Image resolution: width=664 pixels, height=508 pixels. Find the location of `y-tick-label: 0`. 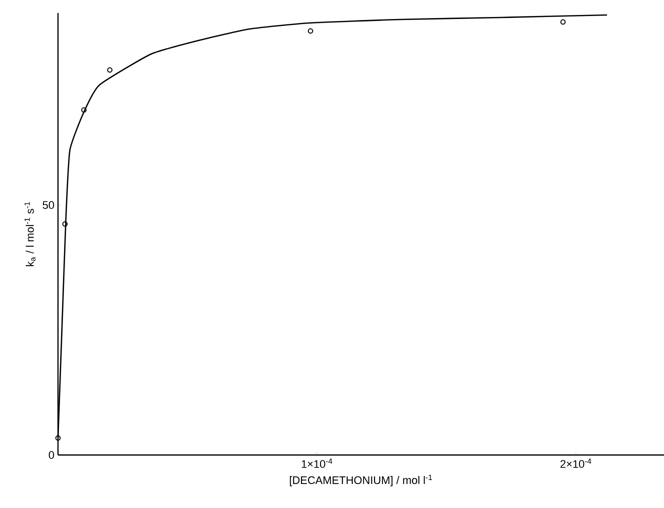

y-tick-label: 0 is located at coordinates (51, 455).